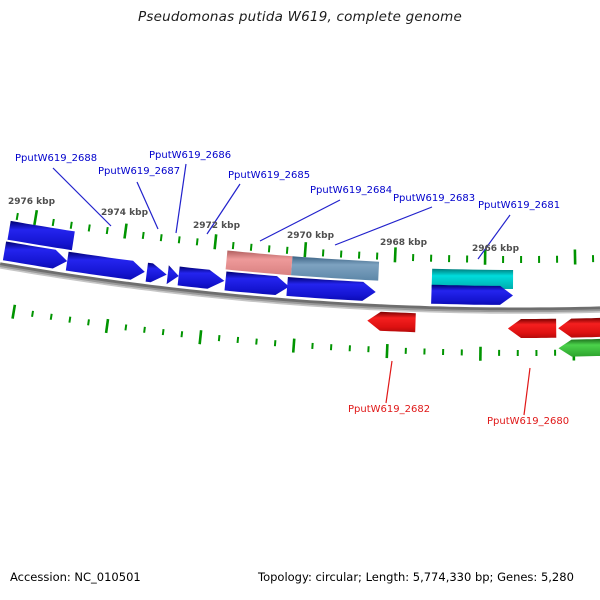 This screenshot has height=600, width=600. I want to click on kbp-label-2974: 2974 kbp, so click(125, 213).